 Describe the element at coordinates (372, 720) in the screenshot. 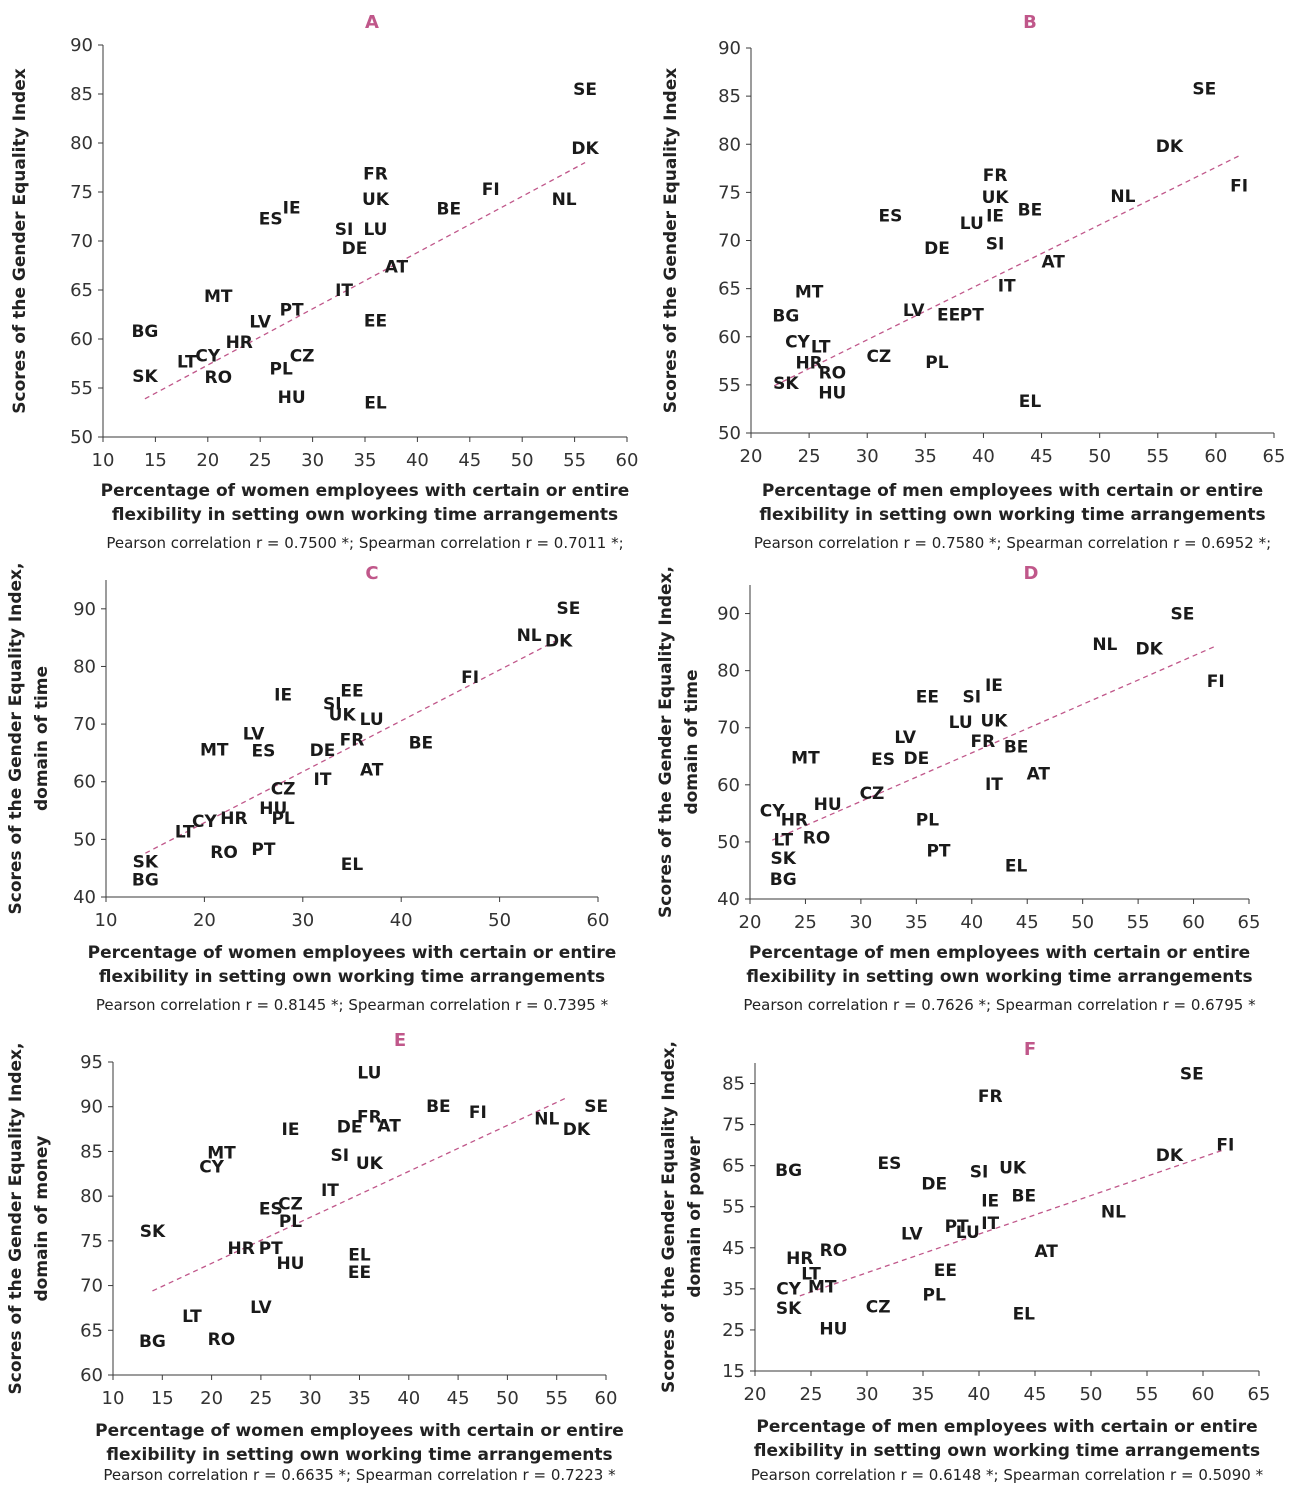

I see `point-lu: LU` at that location.